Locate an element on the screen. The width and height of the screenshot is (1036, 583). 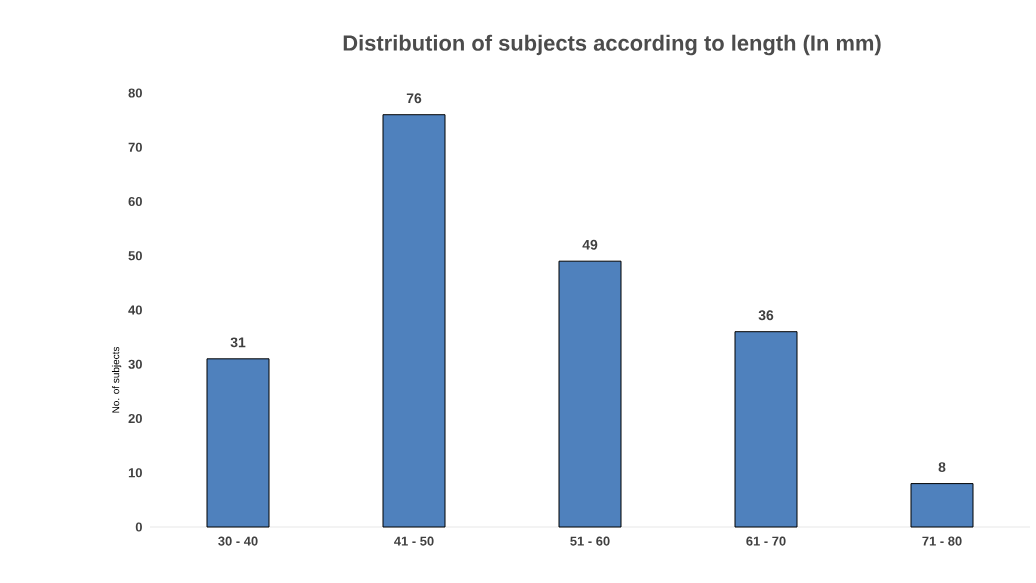
data-label: 36 is located at coordinates (766, 315).